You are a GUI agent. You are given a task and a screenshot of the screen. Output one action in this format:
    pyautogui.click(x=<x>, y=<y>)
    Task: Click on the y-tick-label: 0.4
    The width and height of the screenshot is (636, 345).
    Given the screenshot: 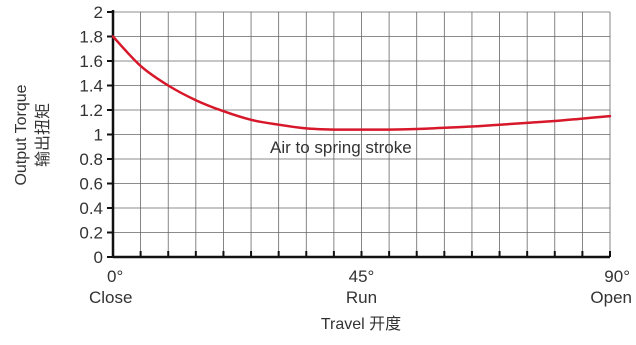 What is the action you would take?
    pyautogui.click(x=91, y=208)
    